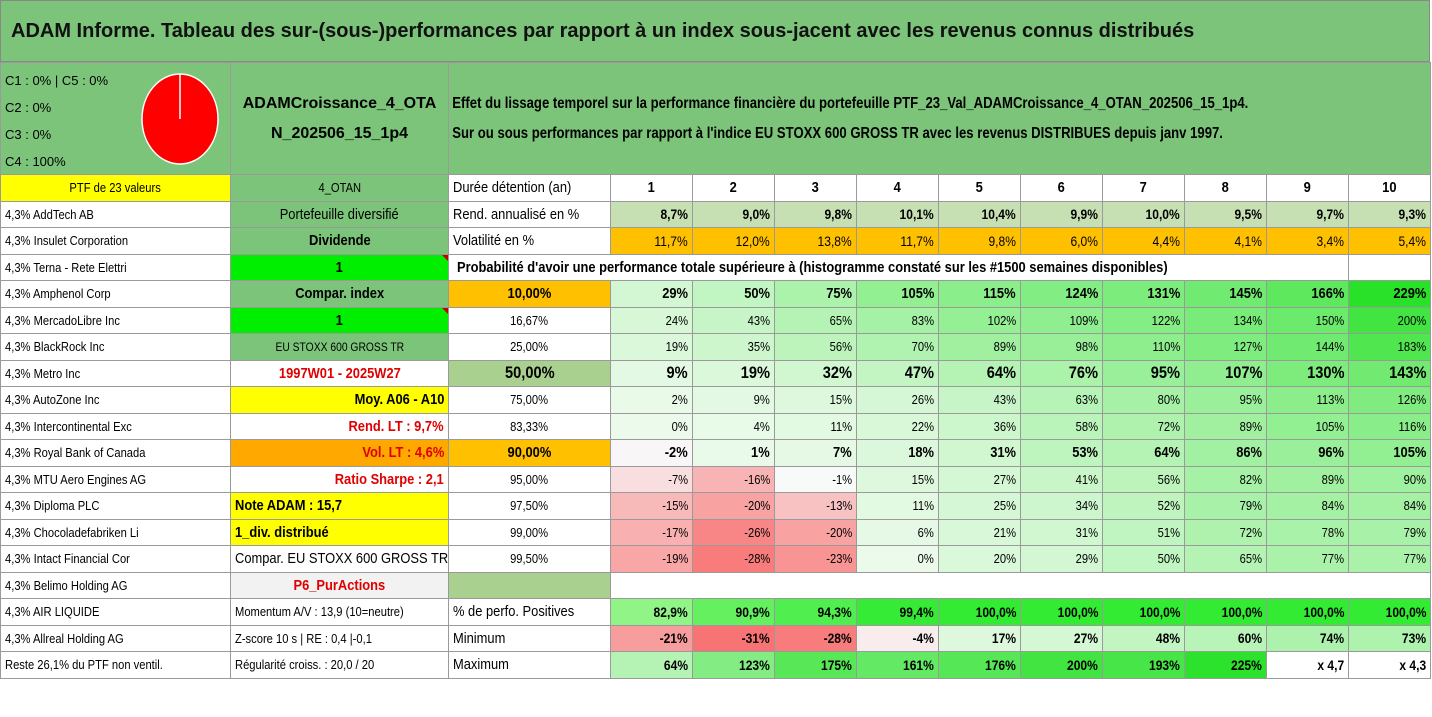 Image resolution: width=1432 pixels, height=717 pixels. What do you see at coordinates (339, 426) in the screenshot?
I see `info-cell-8: Rend. LT : 9,7%` at bounding box center [339, 426].